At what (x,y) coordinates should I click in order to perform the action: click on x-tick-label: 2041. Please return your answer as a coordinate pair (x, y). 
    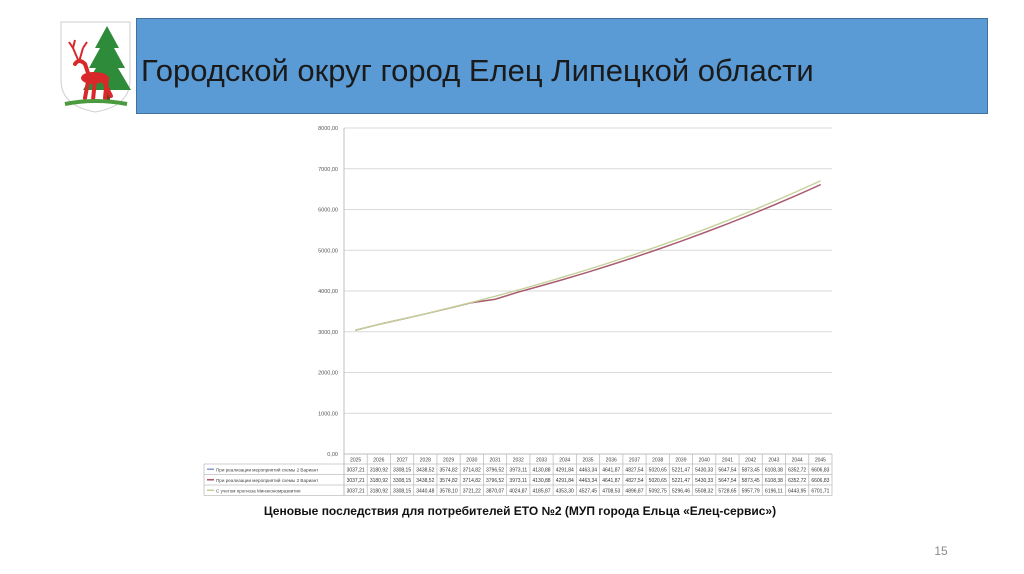
    Looking at the image, I should click on (727, 461).